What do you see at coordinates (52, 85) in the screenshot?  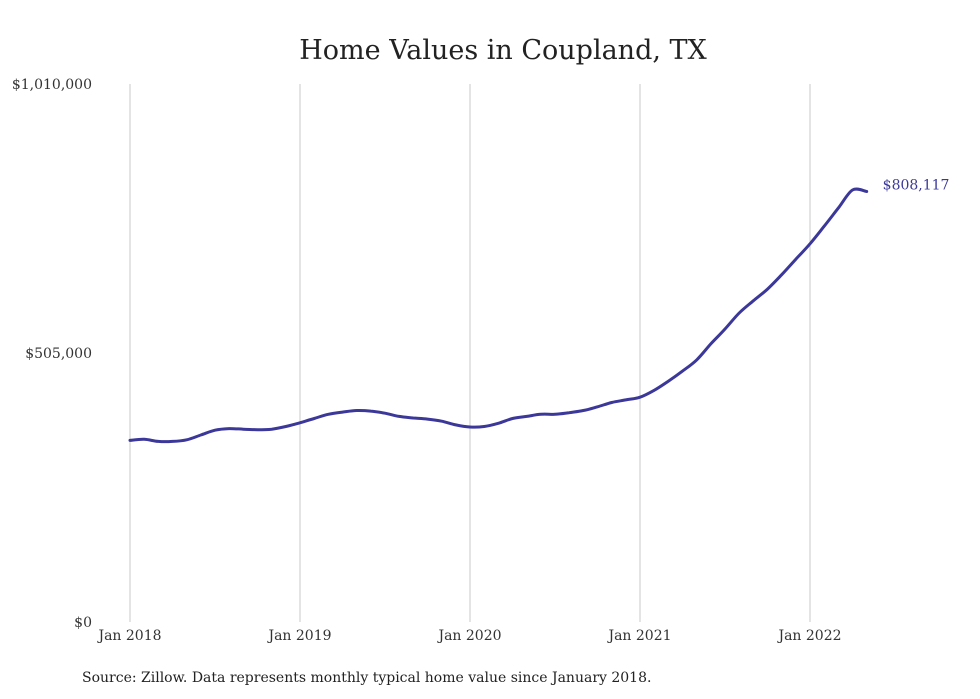 I see `y-tick-label: $1,010,000` at bounding box center [52, 85].